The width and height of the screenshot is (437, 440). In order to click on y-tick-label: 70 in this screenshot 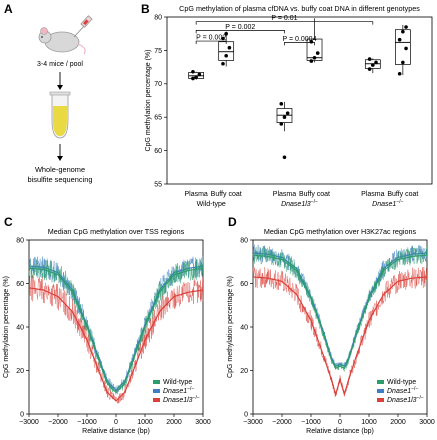, I will do `click(158, 84)`.